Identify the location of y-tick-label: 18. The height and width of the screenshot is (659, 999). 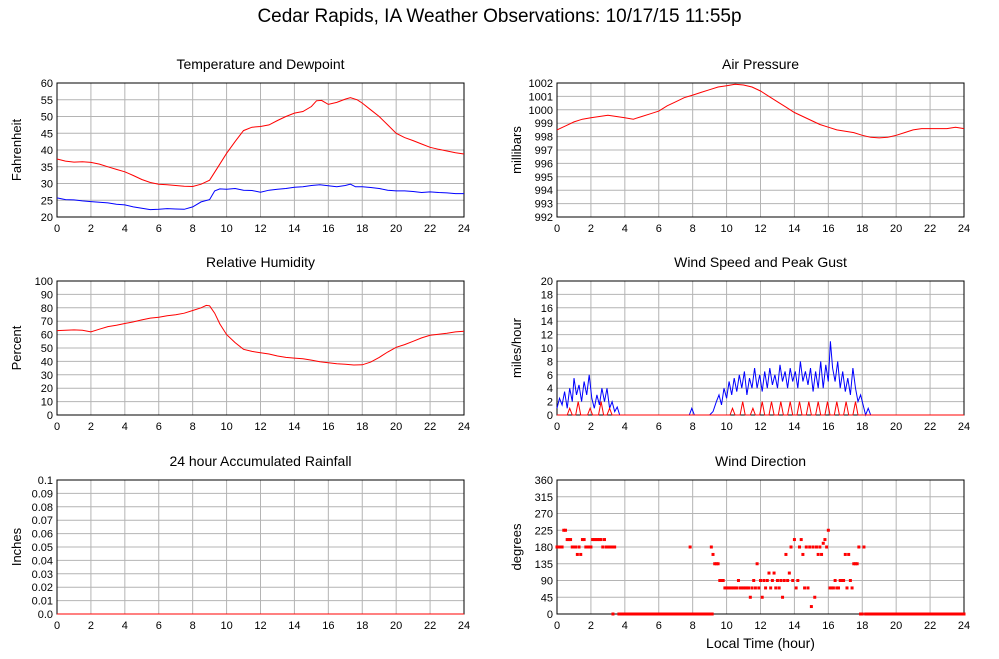
(547, 295).